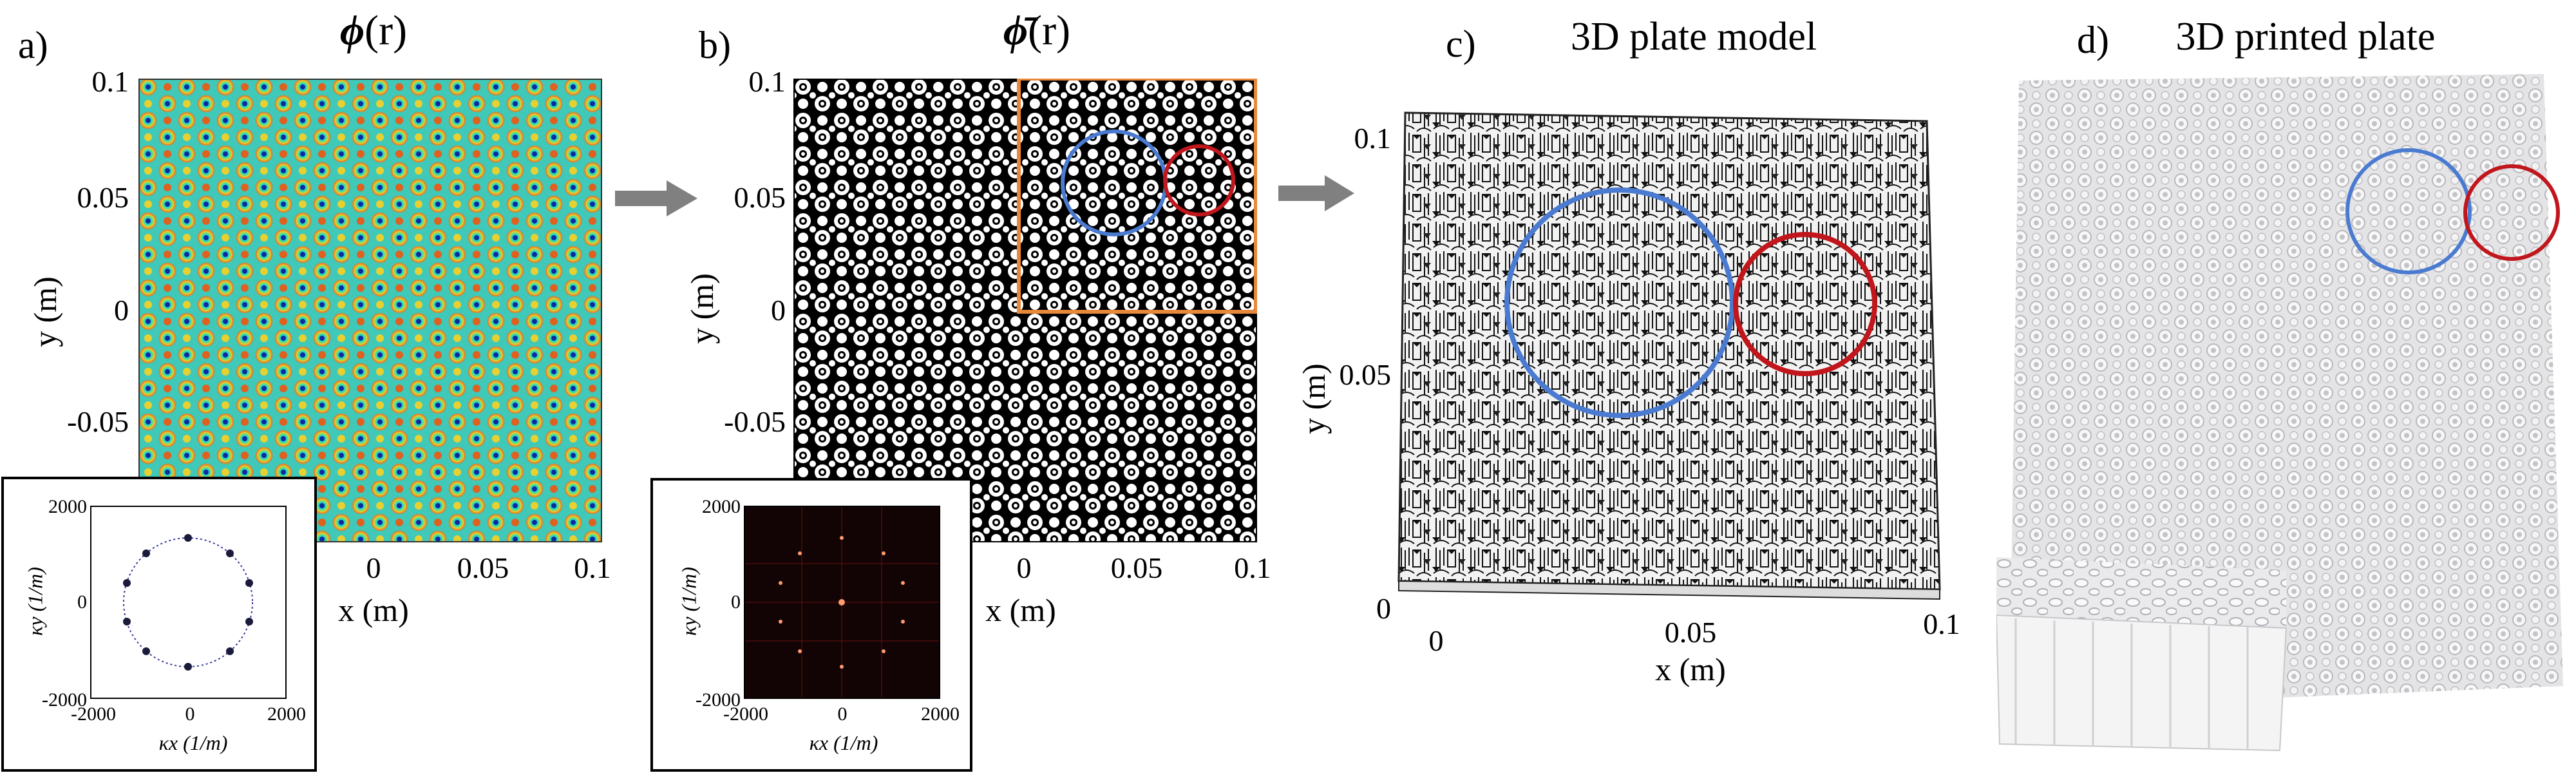  Describe the element at coordinates (702, 308) in the screenshot. I see `panel-b-ylabel: y (m)` at that location.